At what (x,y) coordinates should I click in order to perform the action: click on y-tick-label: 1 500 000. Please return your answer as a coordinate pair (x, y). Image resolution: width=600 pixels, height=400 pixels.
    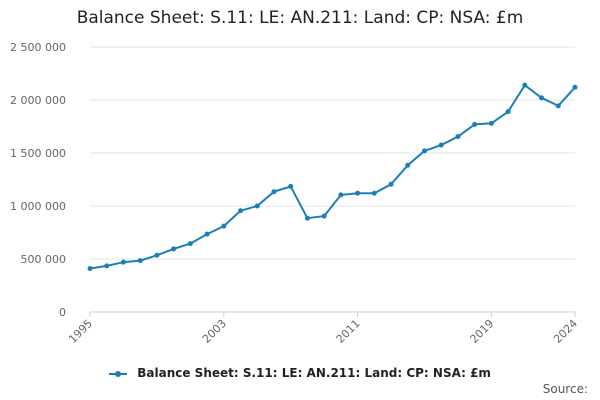
    Looking at the image, I should click on (38, 153).